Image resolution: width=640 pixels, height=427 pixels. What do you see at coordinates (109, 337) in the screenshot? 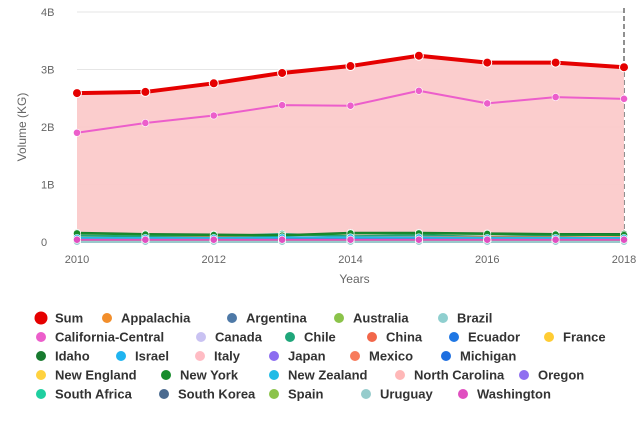
I see `legend-label: California-Central` at bounding box center [109, 337].